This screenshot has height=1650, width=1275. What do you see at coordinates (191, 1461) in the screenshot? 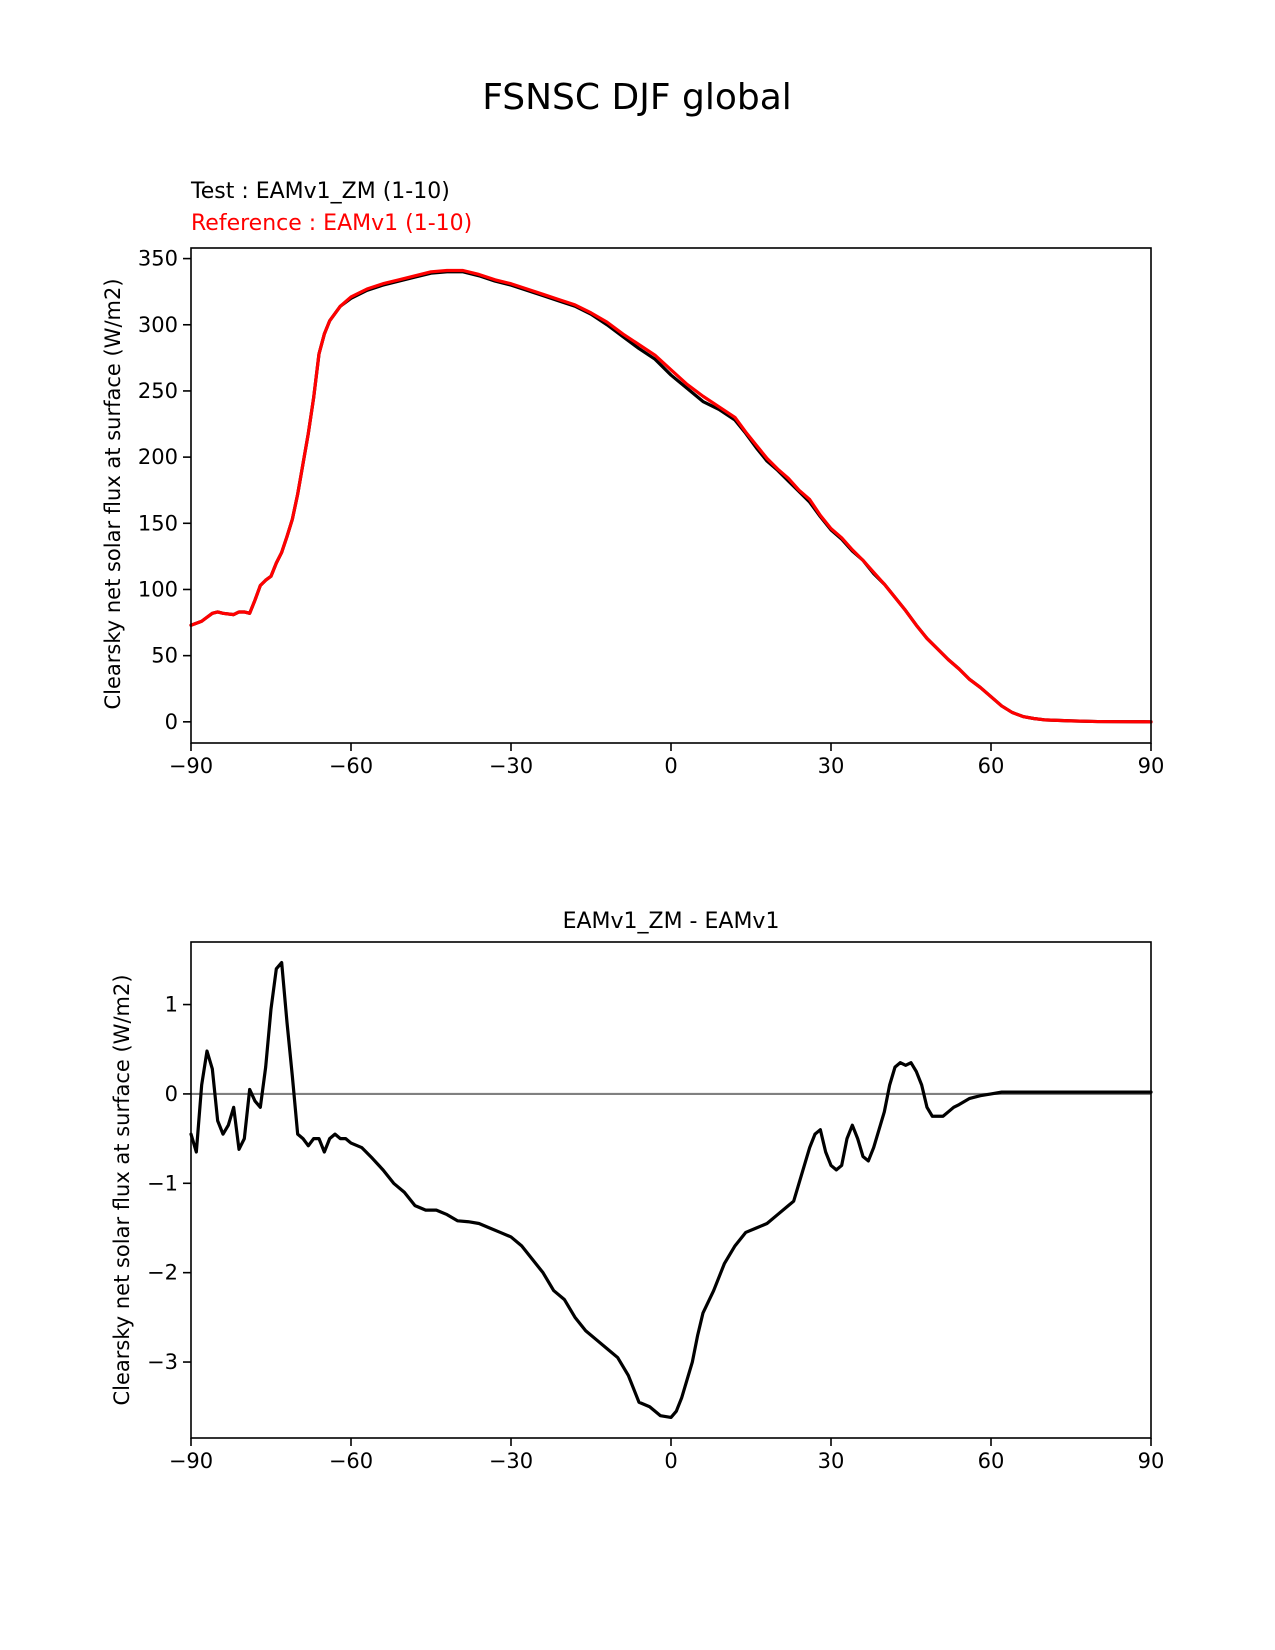
I see `bottom-x-tick-label: −90` at bounding box center [191, 1461].